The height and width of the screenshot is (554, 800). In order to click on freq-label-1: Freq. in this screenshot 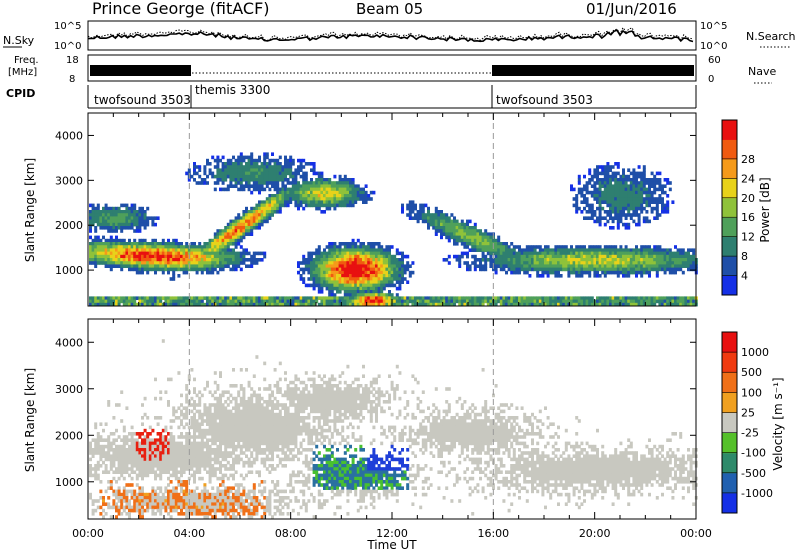, I will do `click(26, 60)`.